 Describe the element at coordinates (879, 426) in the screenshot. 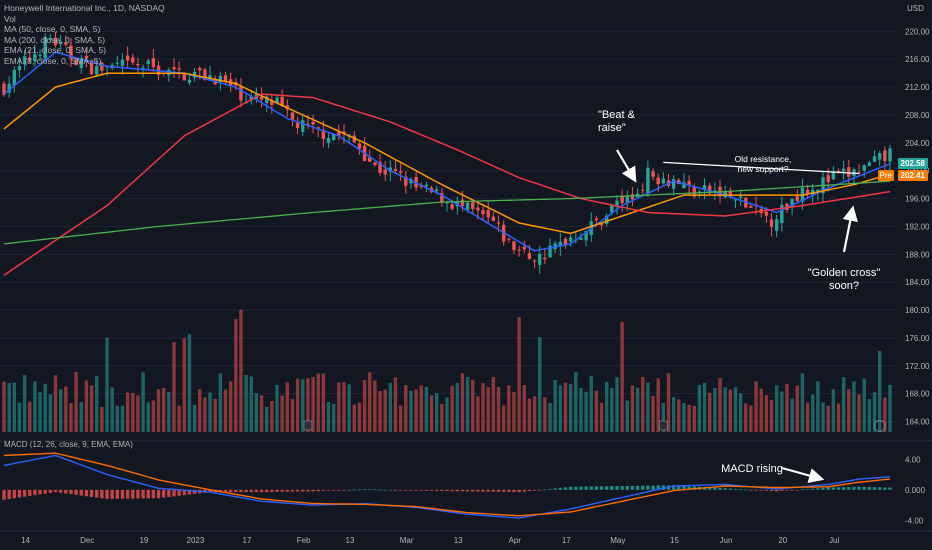

I see `dividend-icon` at that location.